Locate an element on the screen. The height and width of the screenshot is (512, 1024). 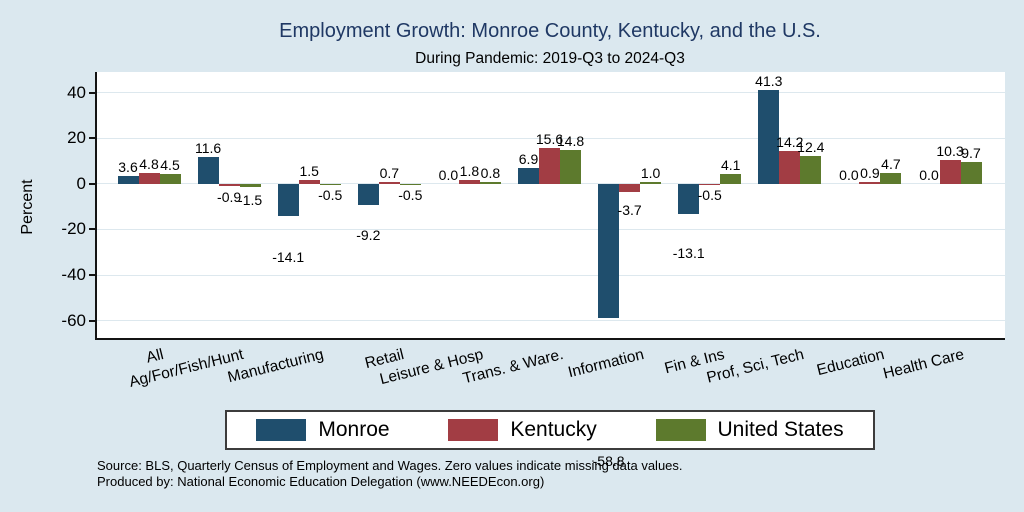
y-tick-label: -20 is located at coordinates (73, 229).